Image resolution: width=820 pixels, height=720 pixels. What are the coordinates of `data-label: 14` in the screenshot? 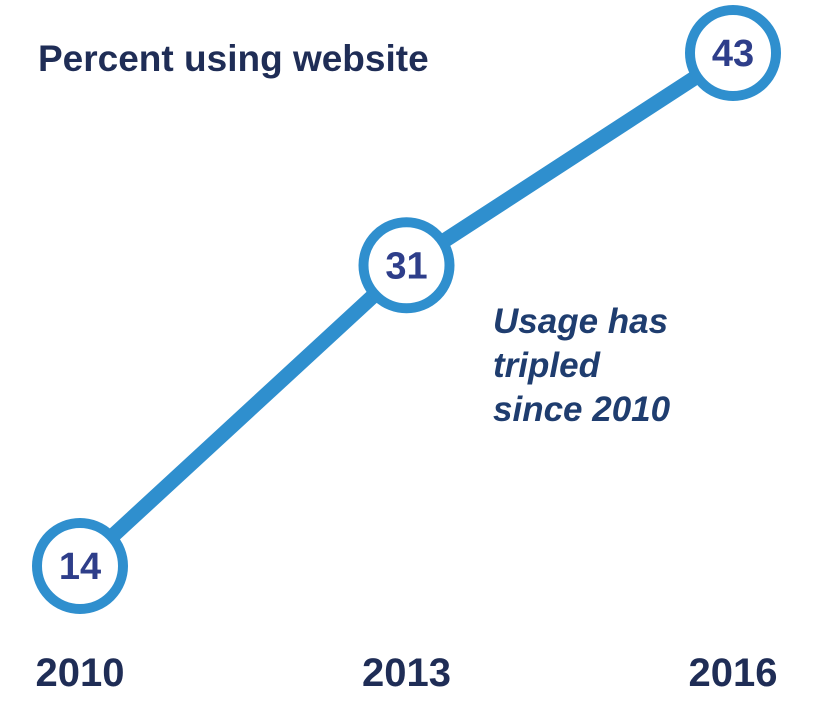 It's located at (80, 567).